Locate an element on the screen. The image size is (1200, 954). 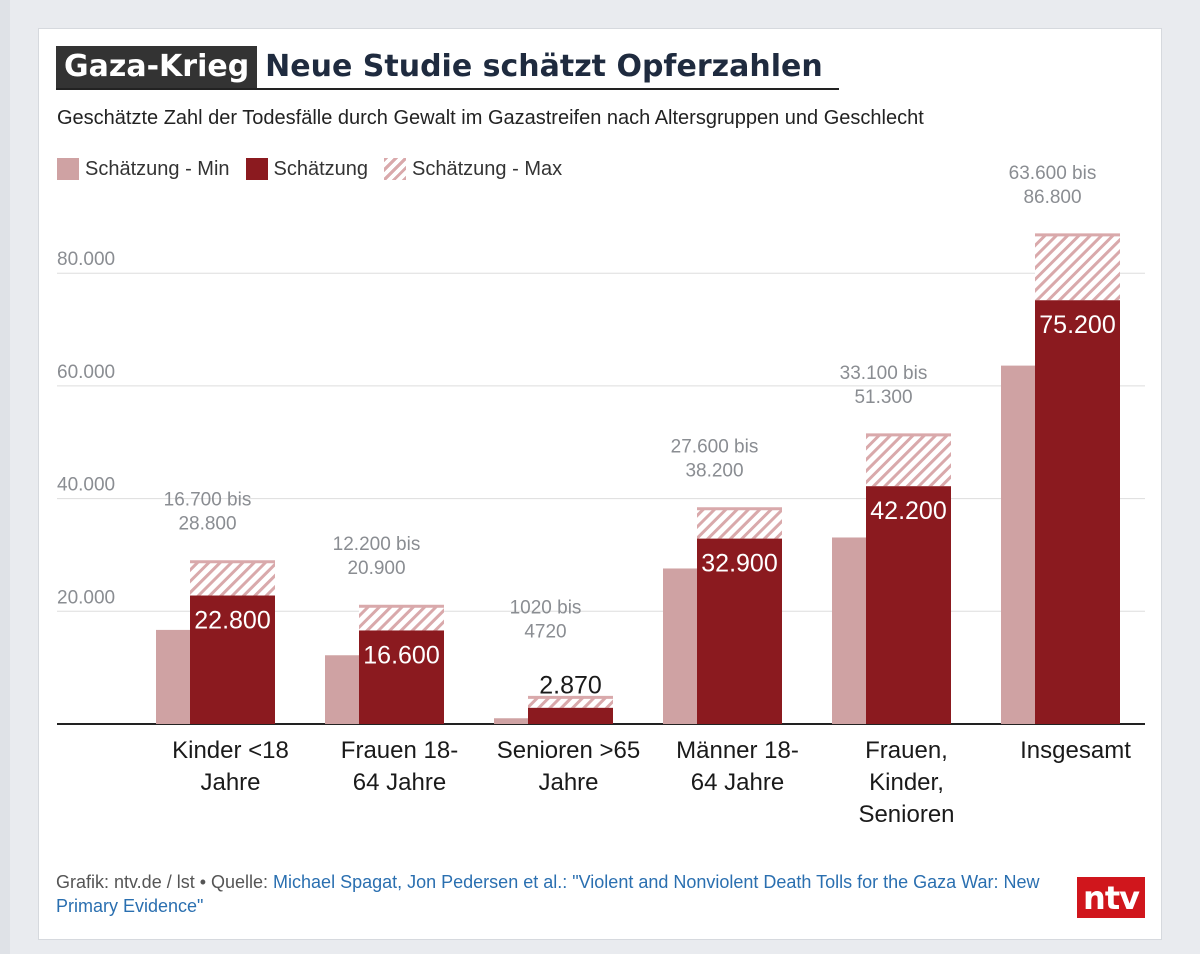
range-label-line1: 1020 bis is located at coordinates (546, 607).